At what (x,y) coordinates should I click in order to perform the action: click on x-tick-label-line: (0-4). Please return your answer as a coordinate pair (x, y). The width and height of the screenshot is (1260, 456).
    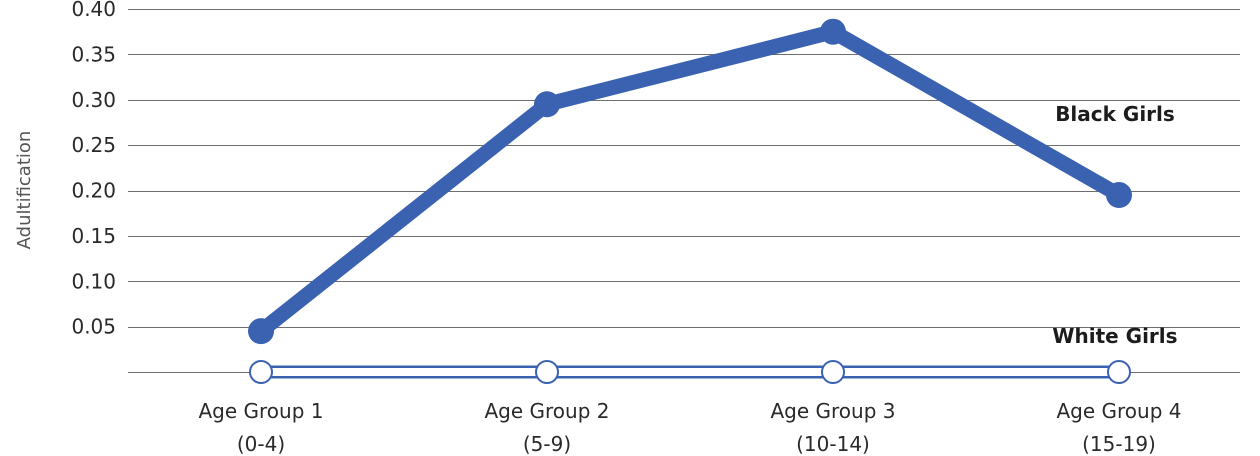
    Looking at the image, I should click on (261, 444).